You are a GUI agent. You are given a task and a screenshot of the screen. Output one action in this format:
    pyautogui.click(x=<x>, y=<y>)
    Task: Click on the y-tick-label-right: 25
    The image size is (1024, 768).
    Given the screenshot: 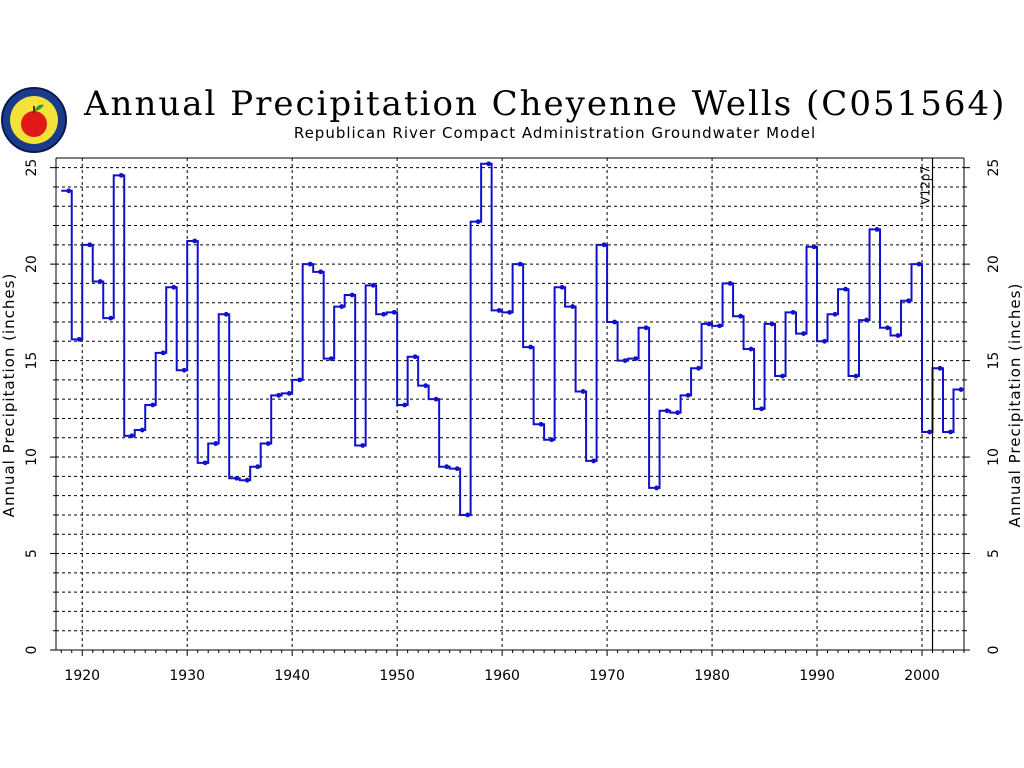 What is the action you would take?
    pyautogui.click(x=994, y=168)
    